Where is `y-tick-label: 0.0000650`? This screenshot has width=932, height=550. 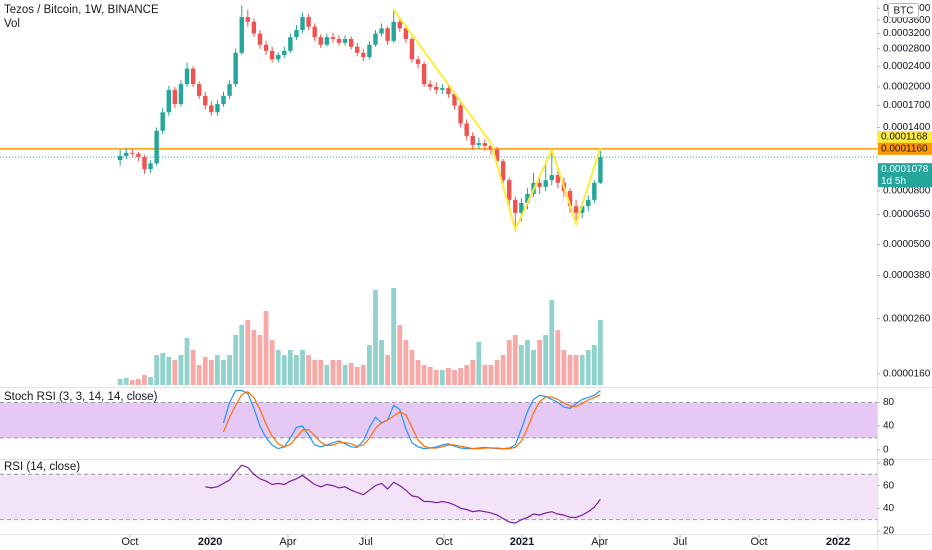
y-tick-label: 0.0000650 is located at coordinates (907, 214).